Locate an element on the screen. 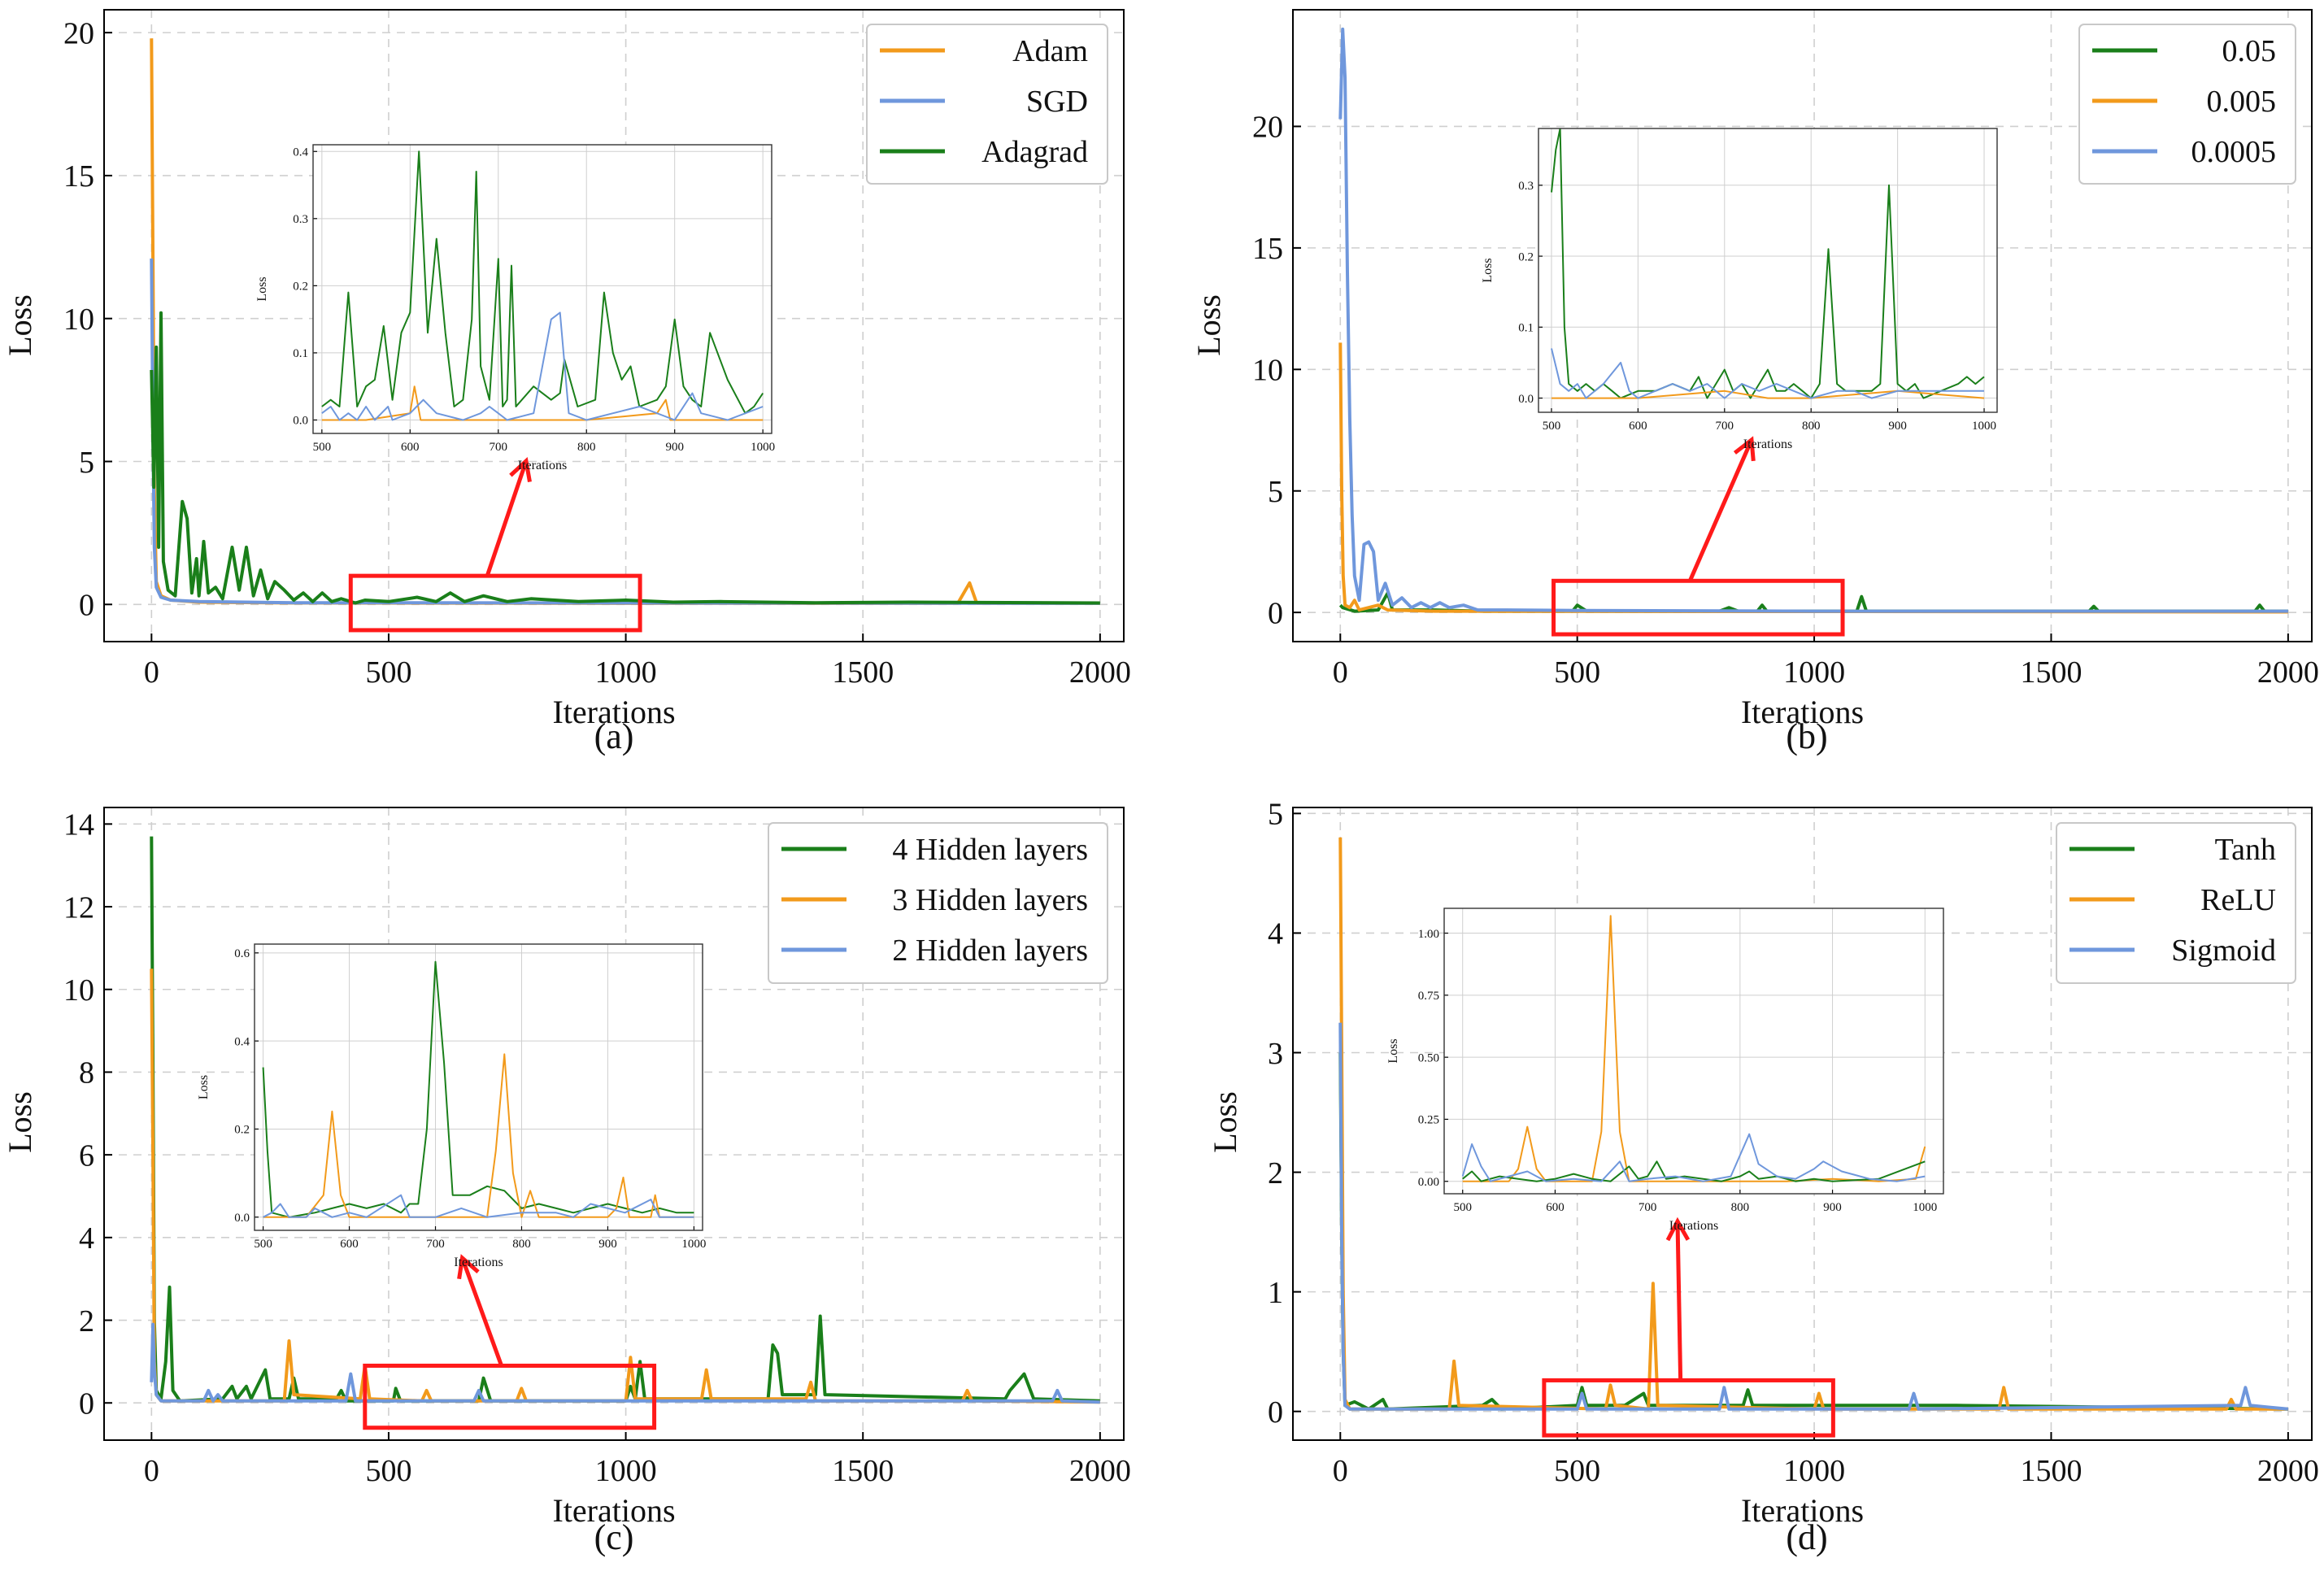 The width and height of the screenshot is (2324, 1580). panel-d-inset-ytick-label: 0.00 is located at coordinates (1428, 1182).